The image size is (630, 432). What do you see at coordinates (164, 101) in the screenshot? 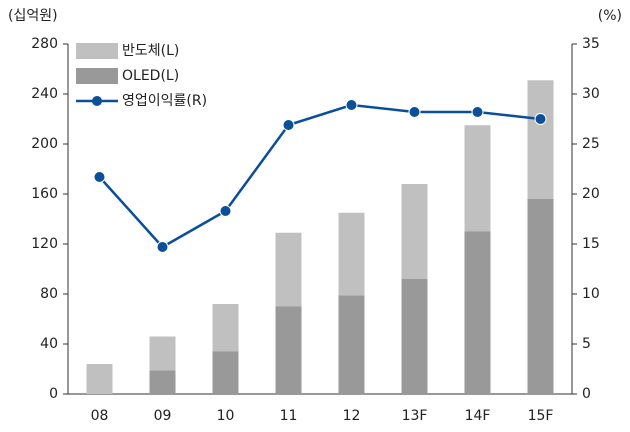
I see `legend-label: 영업이익률(R)` at bounding box center [164, 101].